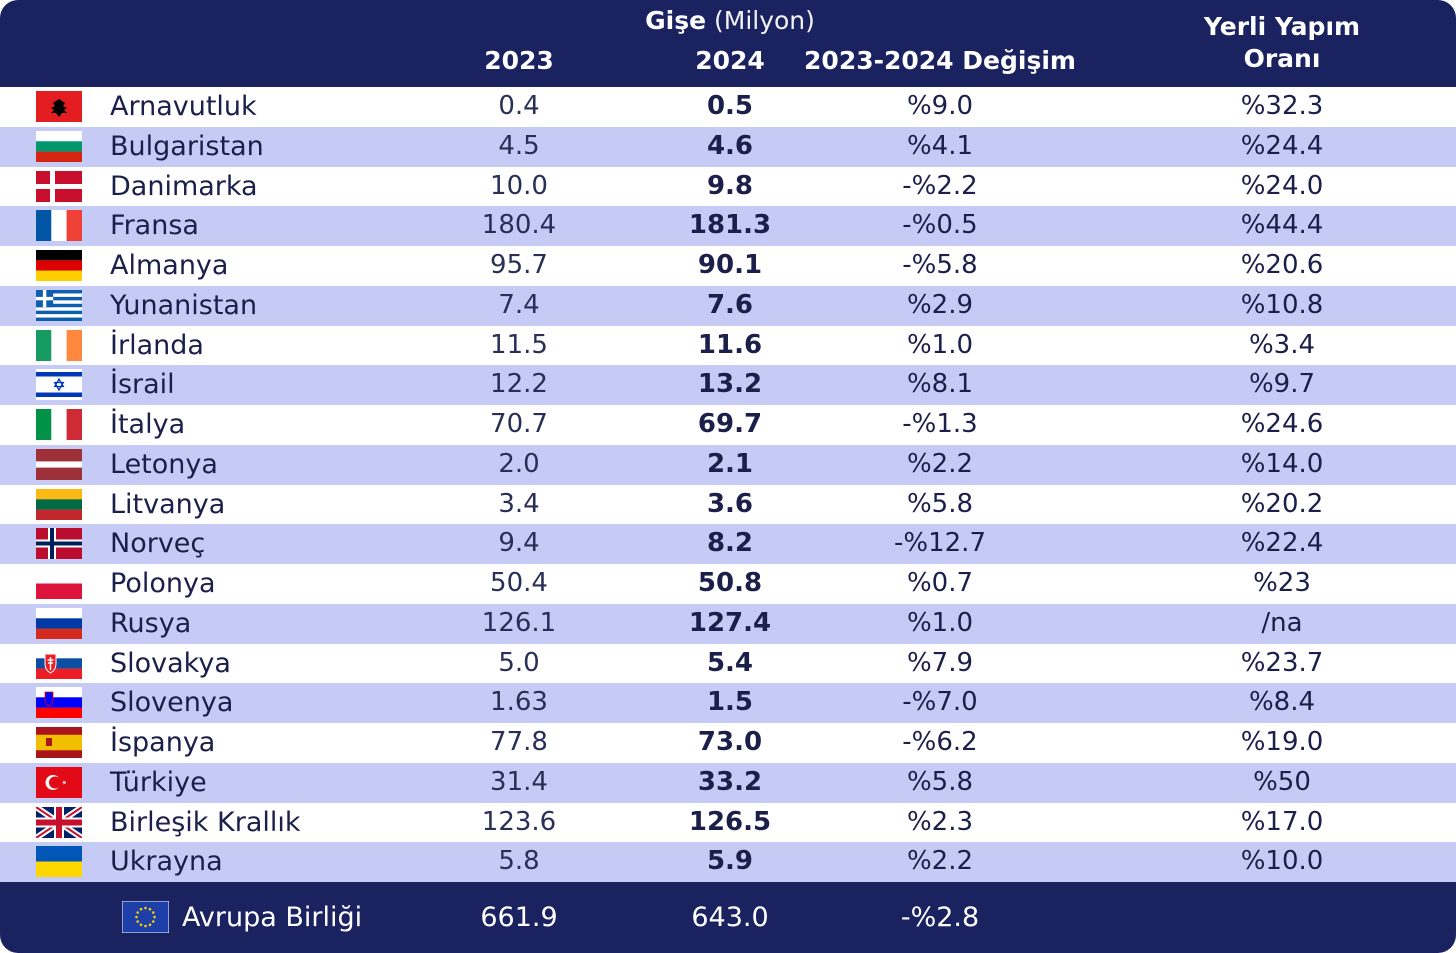  Describe the element at coordinates (940, 543) in the screenshot. I see `cell-change: -%12.7` at that location.